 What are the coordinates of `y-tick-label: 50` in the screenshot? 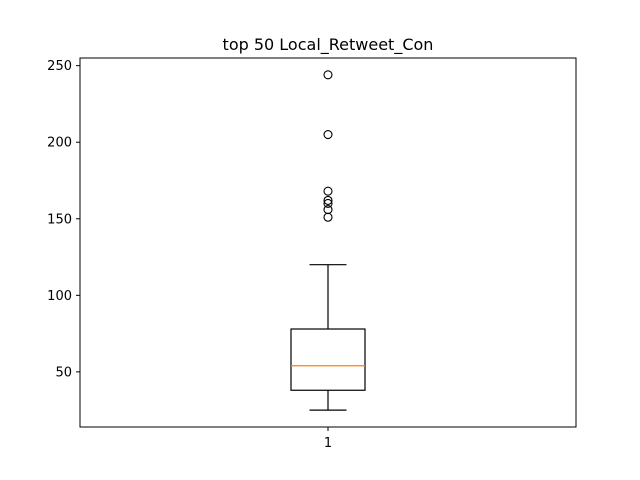 It's located at (63, 372).